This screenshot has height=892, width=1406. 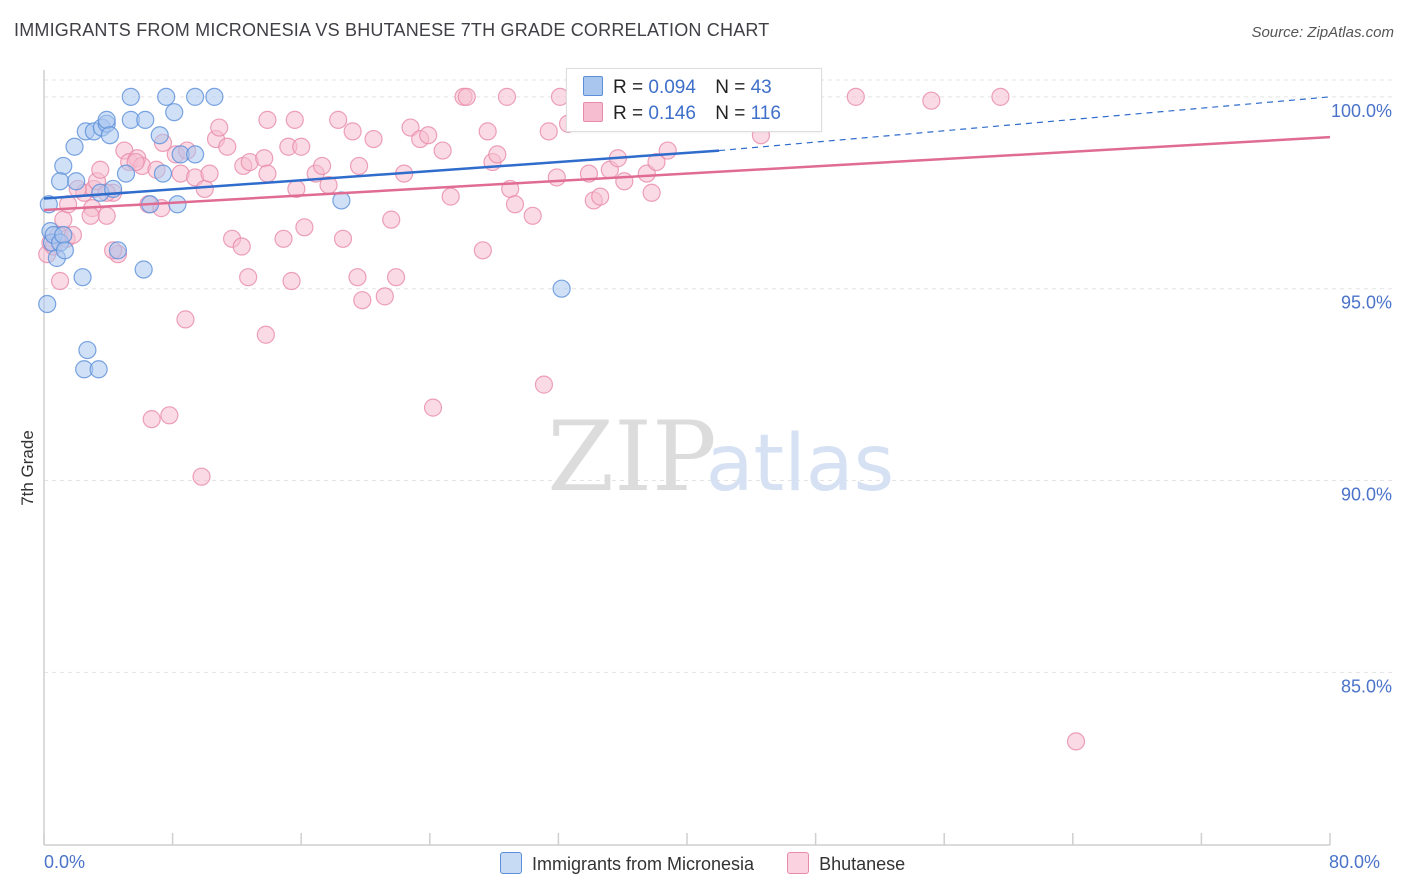 What do you see at coordinates (627, 863) in the screenshot?
I see `legend-item-micronesia: Immigrants from Micronesia` at bounding box center [627, 863].